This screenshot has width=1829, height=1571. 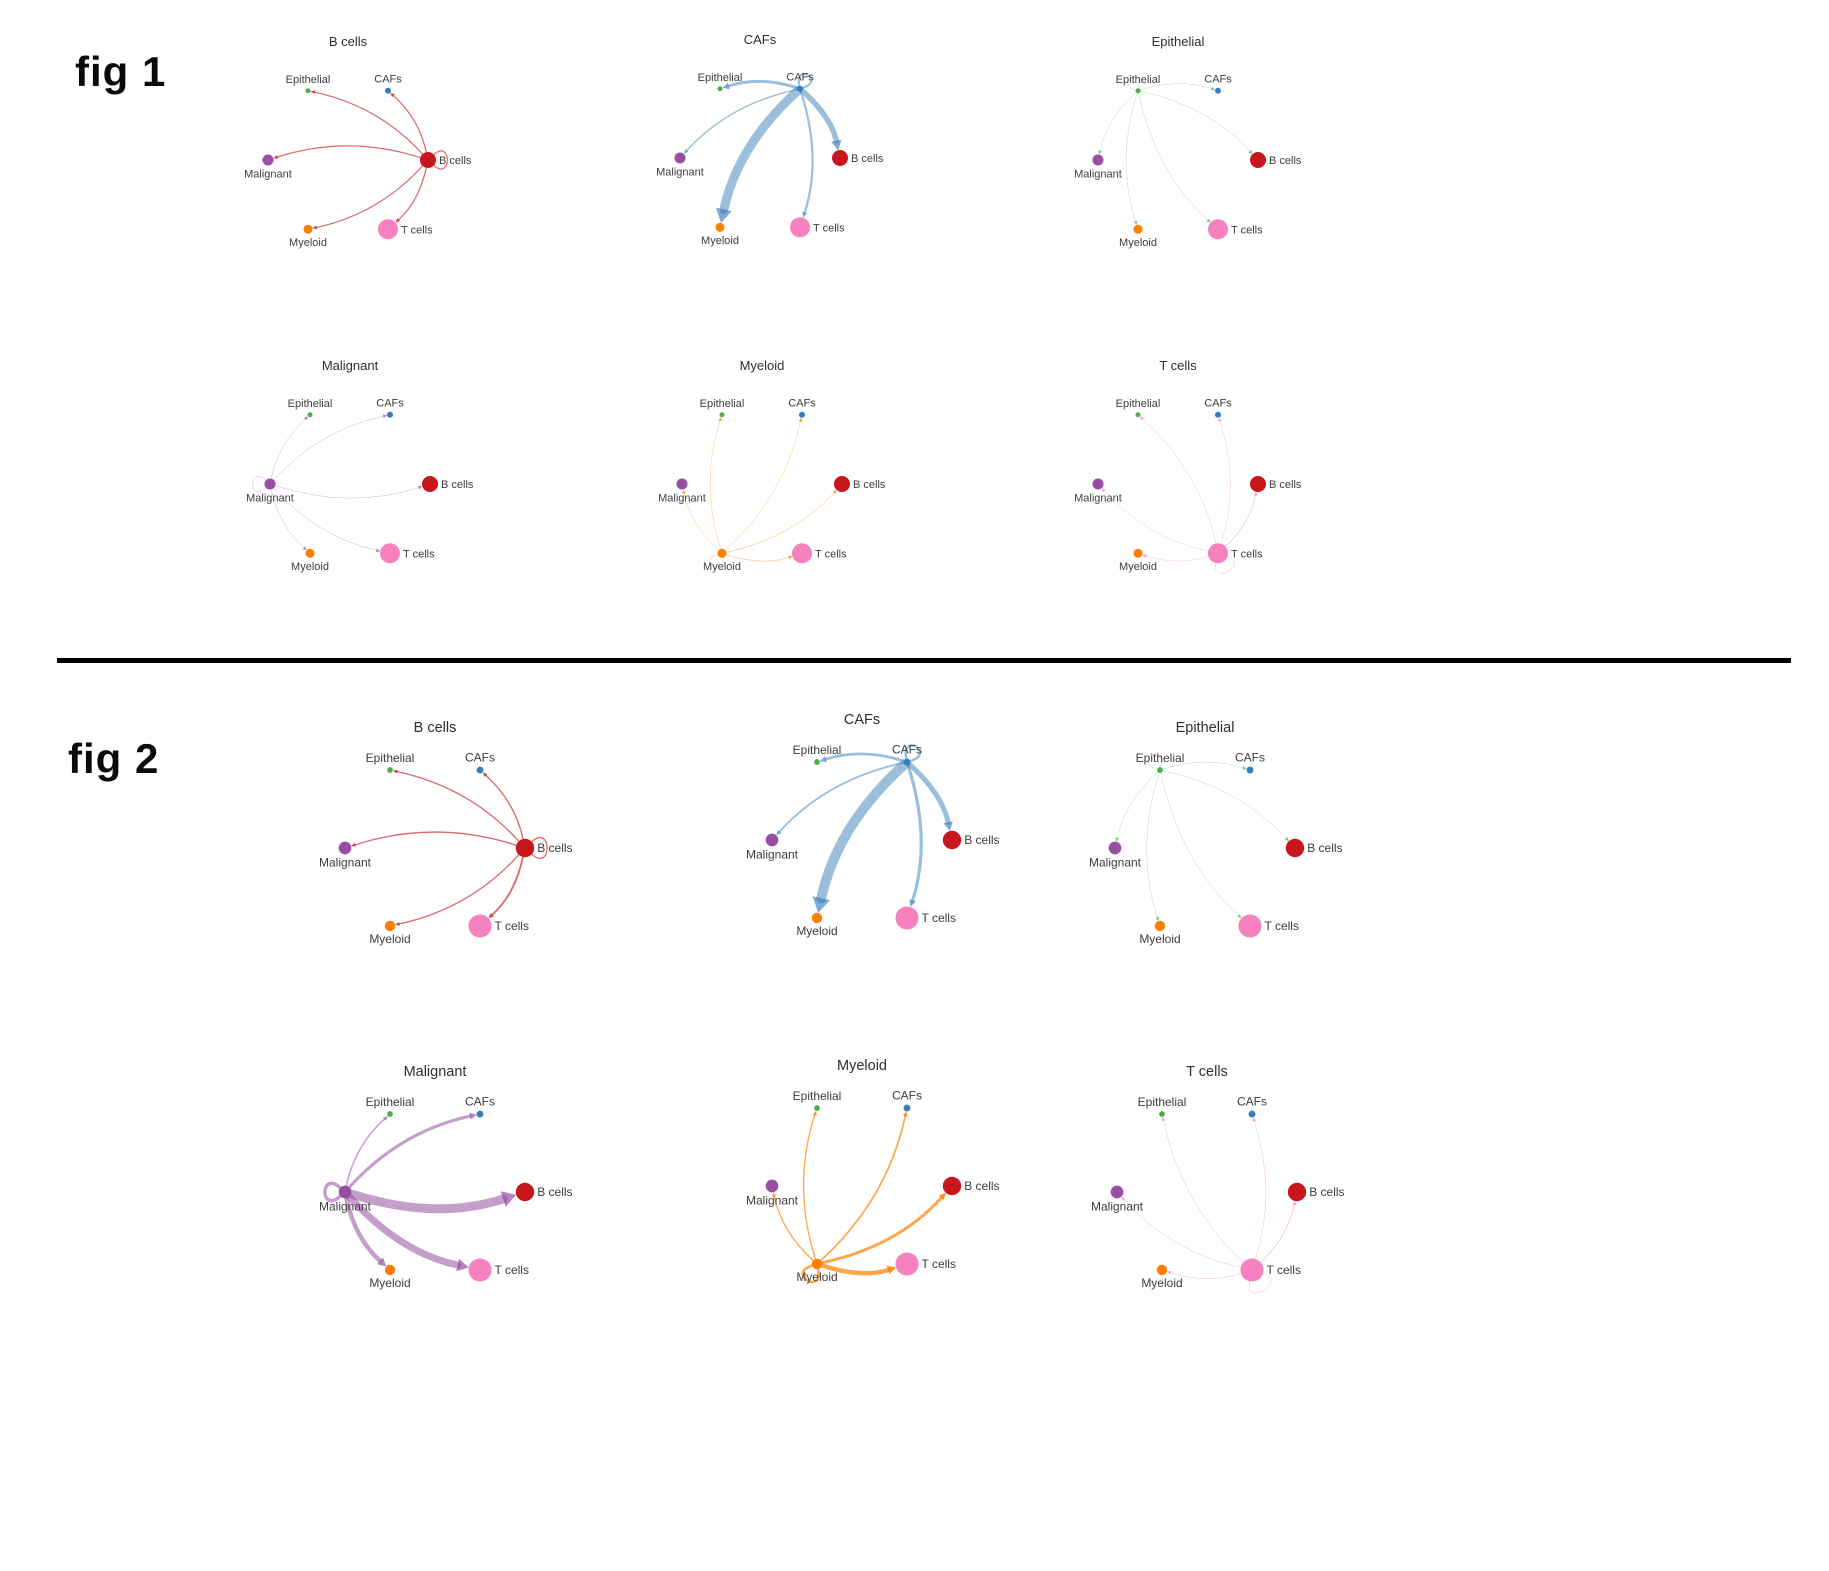 I want to click on edge-cafs-to-b-cells, so click(x=929, y=793).